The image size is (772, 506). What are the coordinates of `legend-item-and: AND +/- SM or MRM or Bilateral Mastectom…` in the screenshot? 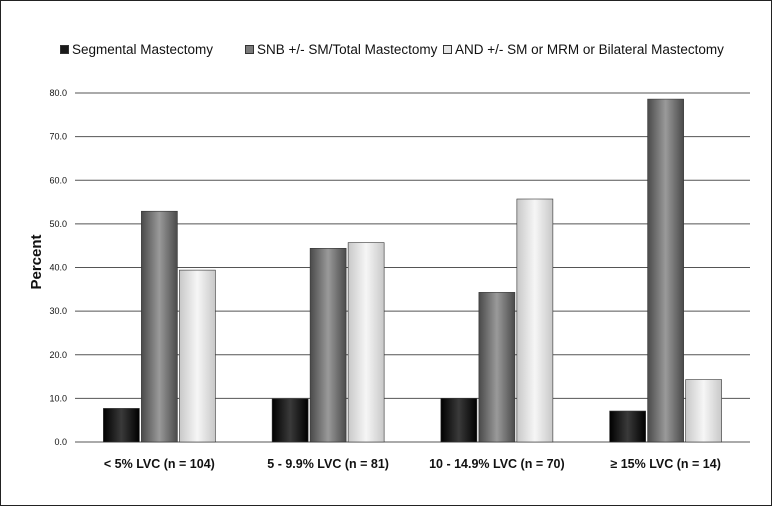 It's located at (583, 49).